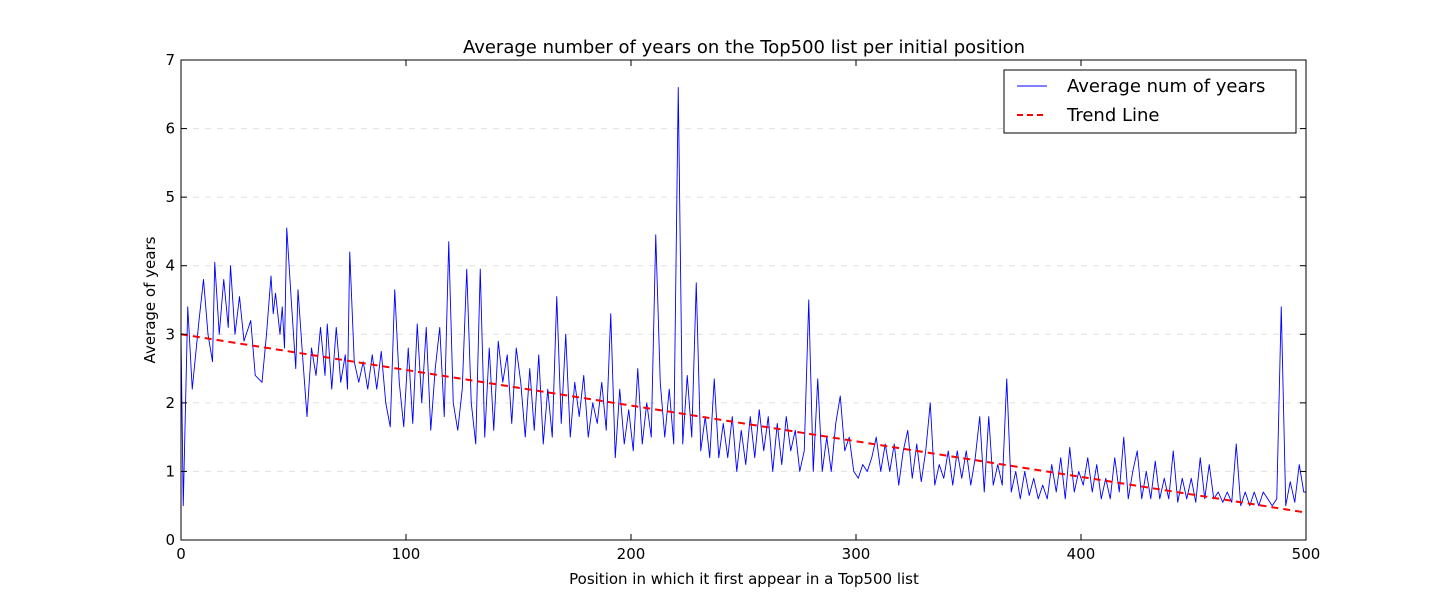 The width and height of the screenshot is (1451, 600). What do you see at coordinates (170, 540) in the screenshot?
I see `y-tick-label: 0` at bounding box center [170, 540].